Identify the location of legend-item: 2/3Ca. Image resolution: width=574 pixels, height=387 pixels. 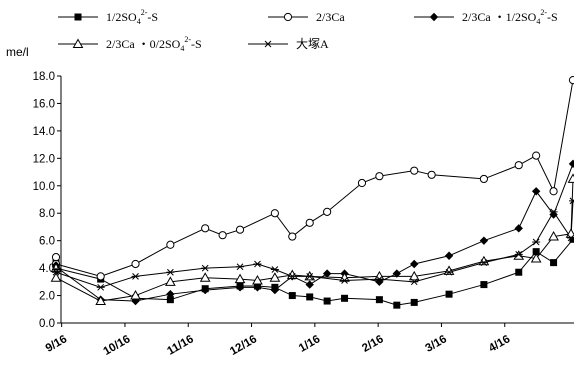
(306, 17).